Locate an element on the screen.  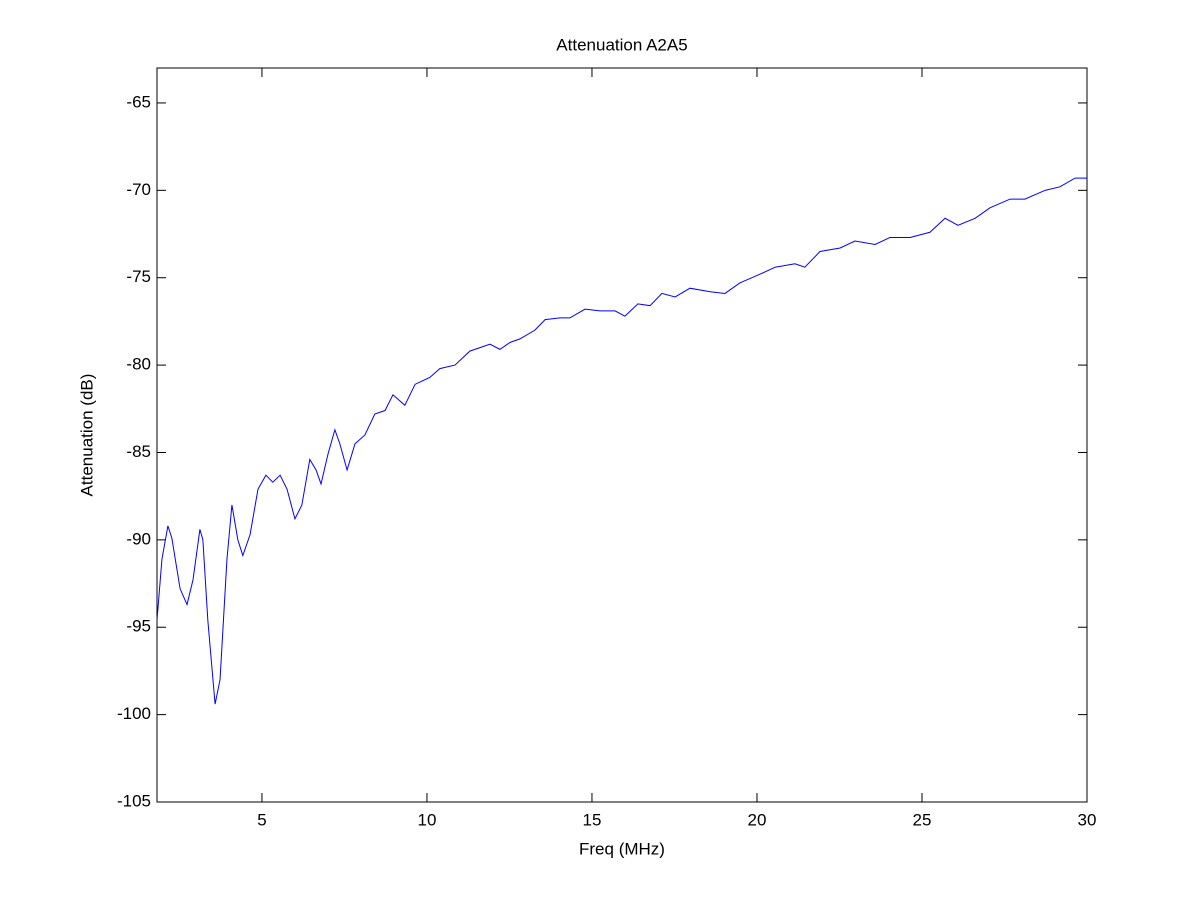
x-tick-label: 10 is located at coordinates (426, 819).